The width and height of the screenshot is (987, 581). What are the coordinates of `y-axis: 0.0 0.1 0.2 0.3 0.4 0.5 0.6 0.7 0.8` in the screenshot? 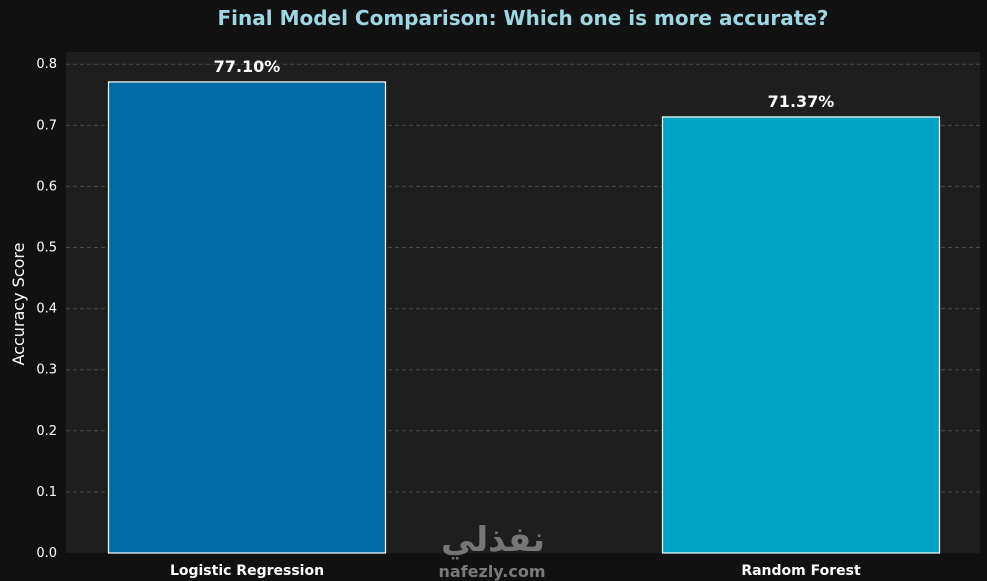 It's located at (46, 309).